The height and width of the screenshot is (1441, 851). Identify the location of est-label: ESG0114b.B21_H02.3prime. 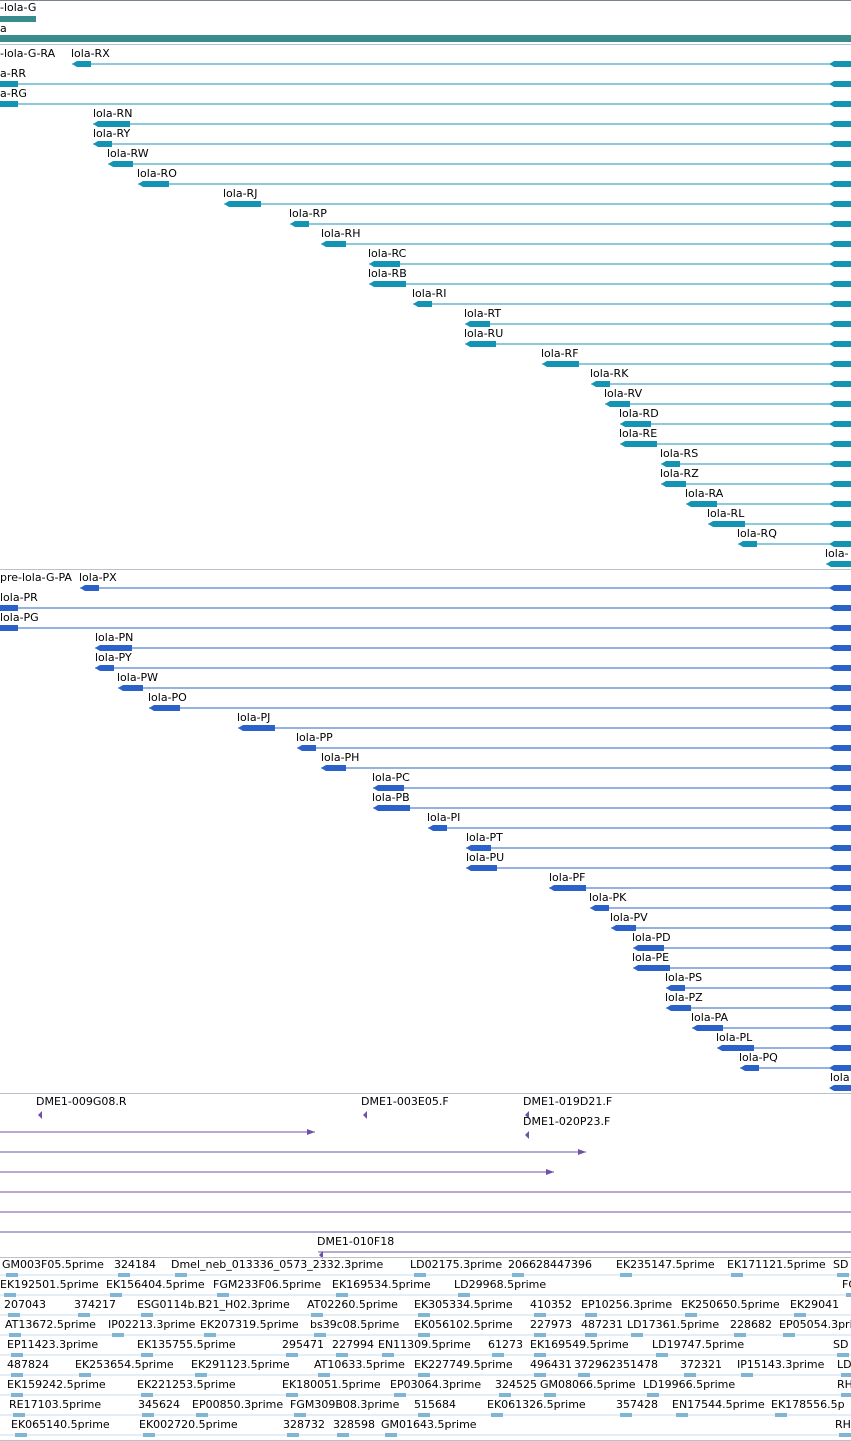
(213, 1304).